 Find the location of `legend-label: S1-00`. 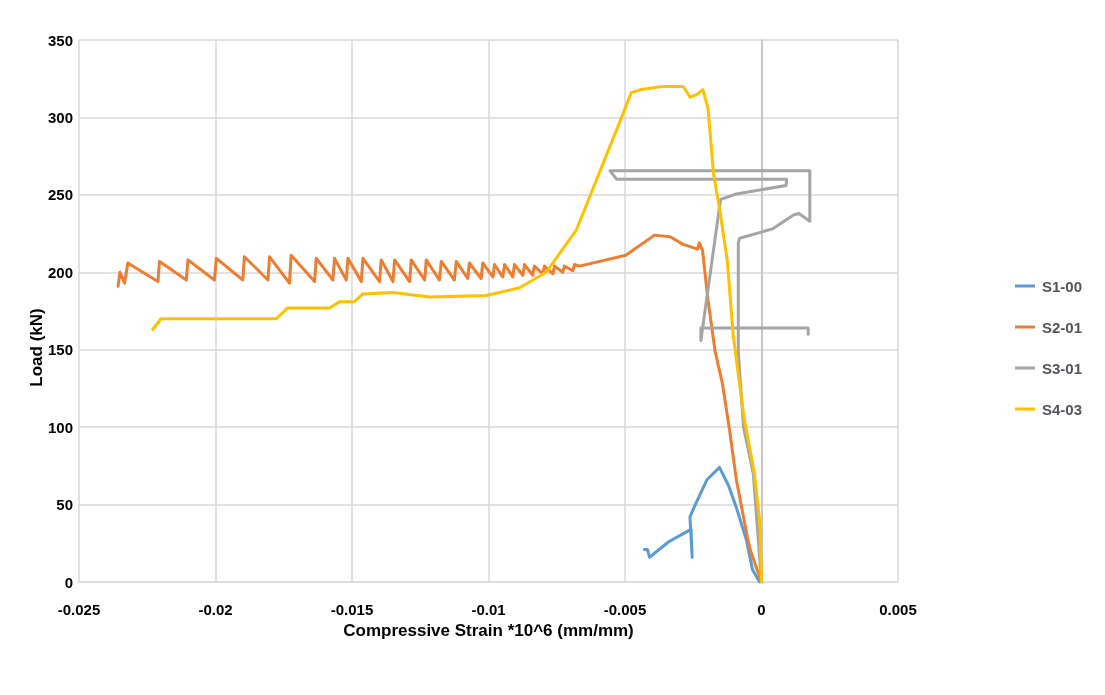

legend-label: S1-00 is located at coordinates (1061, 286).